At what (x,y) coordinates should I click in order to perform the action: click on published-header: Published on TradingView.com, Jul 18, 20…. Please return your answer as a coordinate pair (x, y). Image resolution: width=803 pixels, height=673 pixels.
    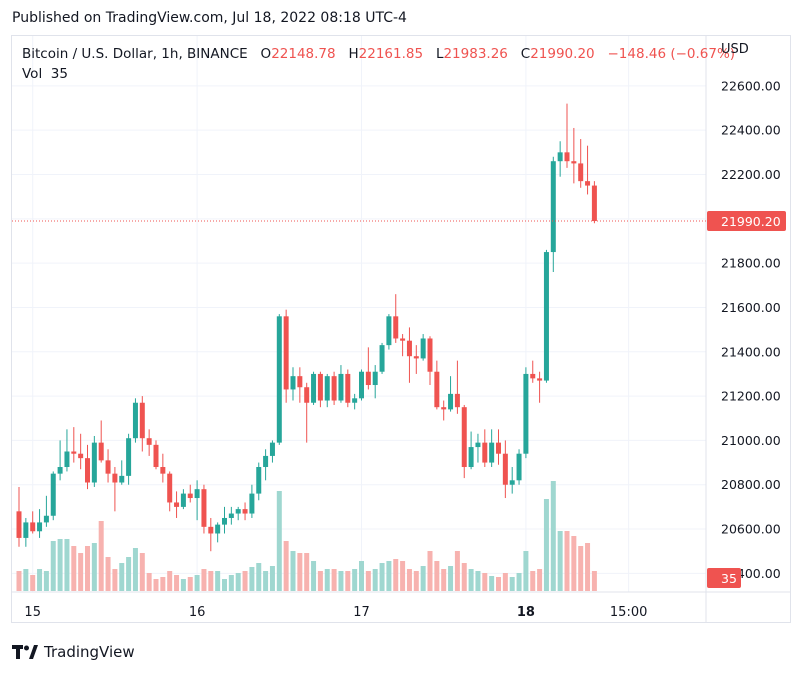
    Looking at the image, I should click on (209, 18).